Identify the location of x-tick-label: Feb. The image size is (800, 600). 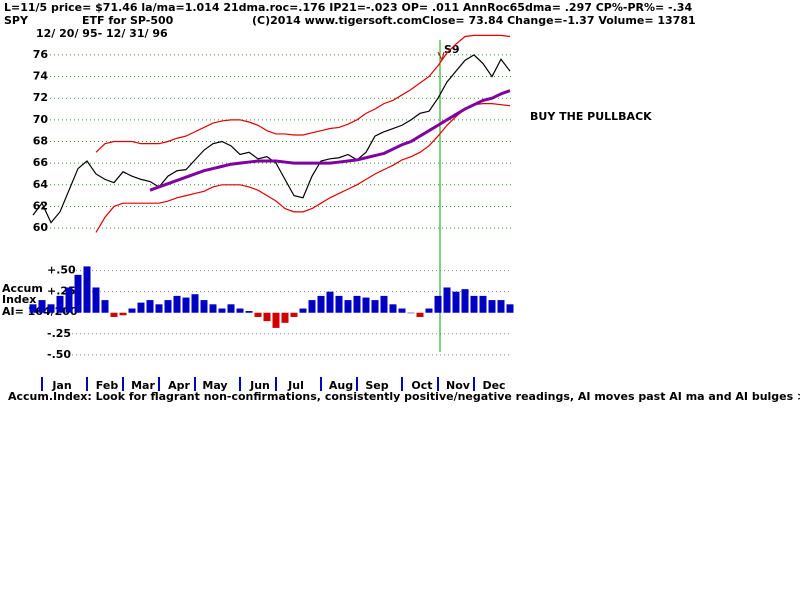
(107, 385).